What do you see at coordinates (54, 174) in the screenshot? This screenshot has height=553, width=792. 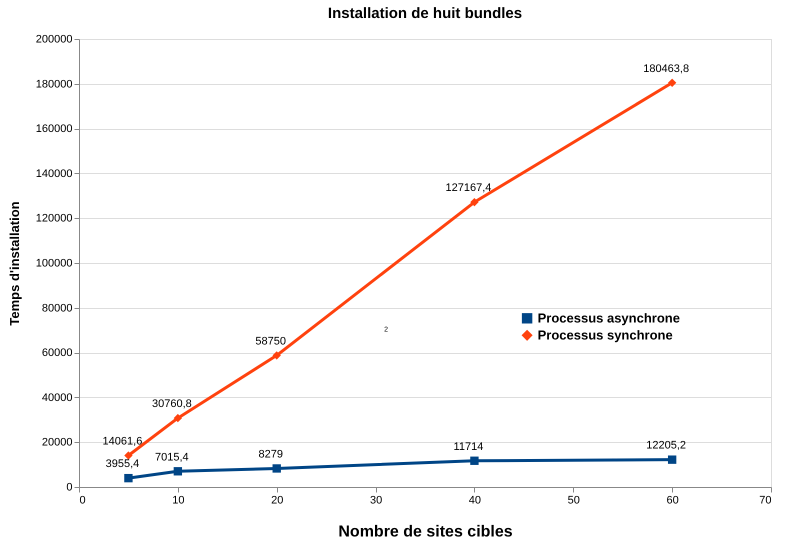 I see `y-tick-label: 140000` at bounding box center [54, 174].